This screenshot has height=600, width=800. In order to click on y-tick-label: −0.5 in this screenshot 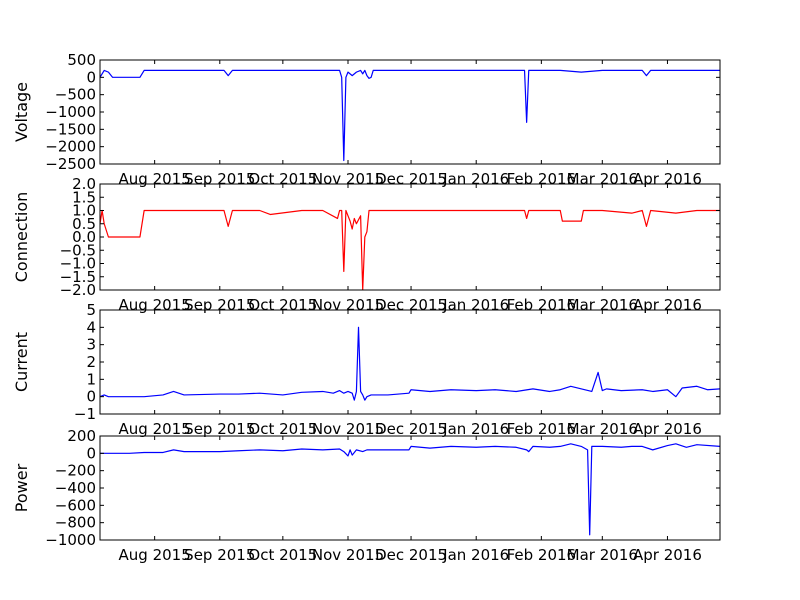, I will do `click(78, 250)`.